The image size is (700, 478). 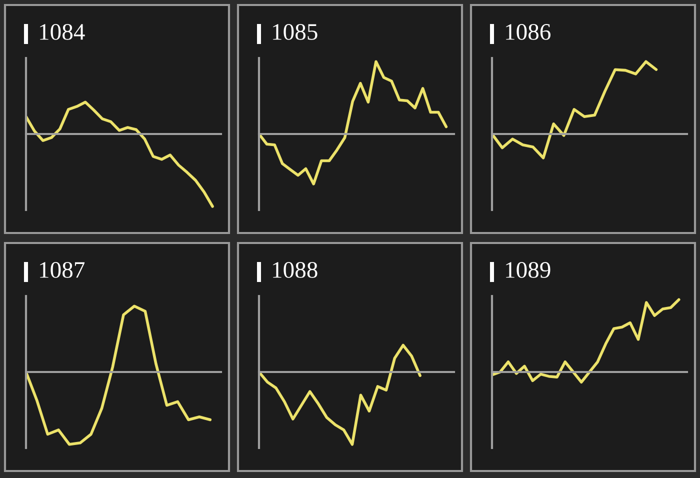 I want to click on chart-title: 1086, so click(x=528, y=32).